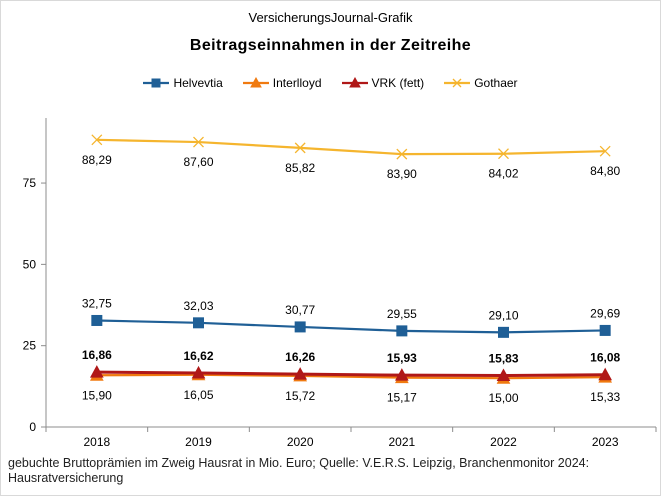 The height and width of the screenshot is (496, 661). Describe the element at coordinates (30, 183) in the screenshot. I see `y-tick-label: 75` at that location.